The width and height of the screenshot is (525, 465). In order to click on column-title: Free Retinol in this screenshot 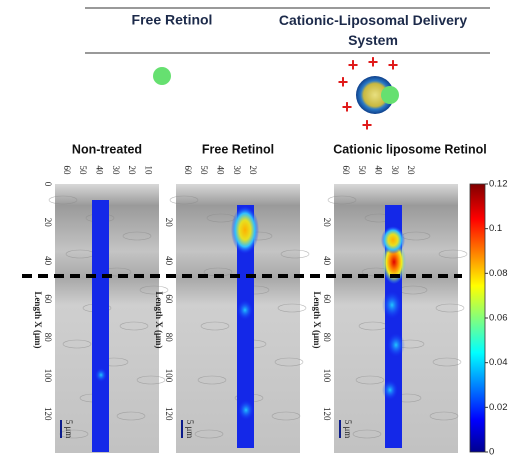, I will do `click(172, 20)`.